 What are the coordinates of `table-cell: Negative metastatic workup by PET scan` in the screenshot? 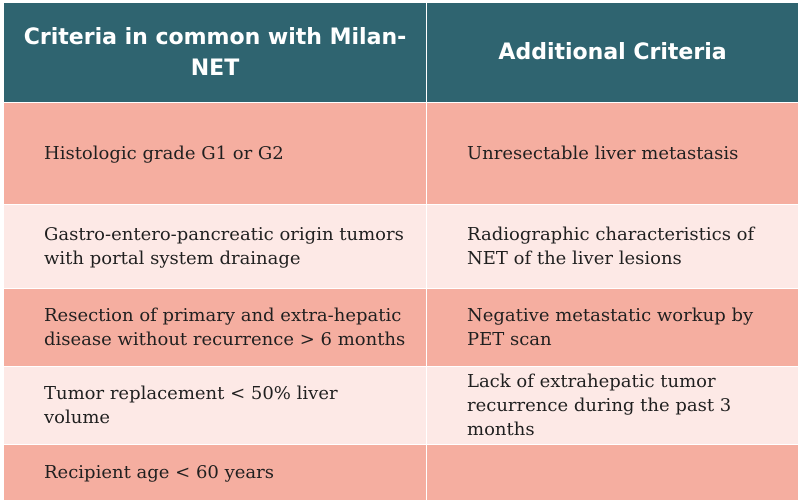 It's located at (612, 327).